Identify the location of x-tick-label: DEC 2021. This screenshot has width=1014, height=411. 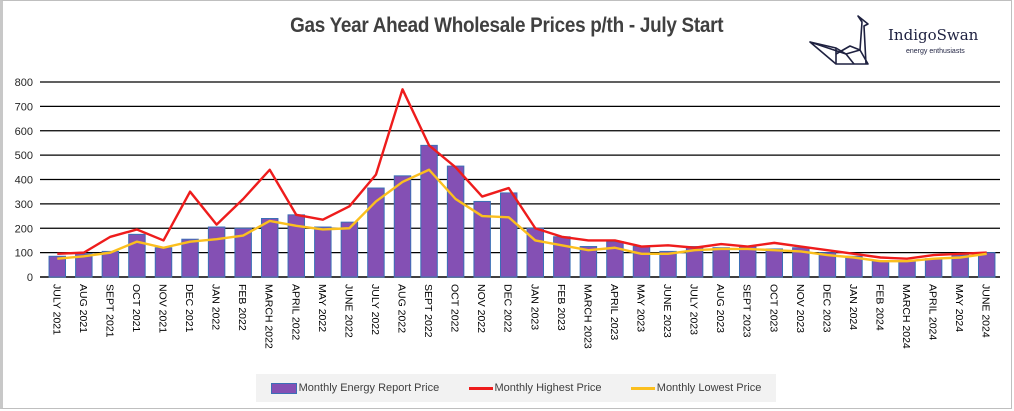
(189, 308).